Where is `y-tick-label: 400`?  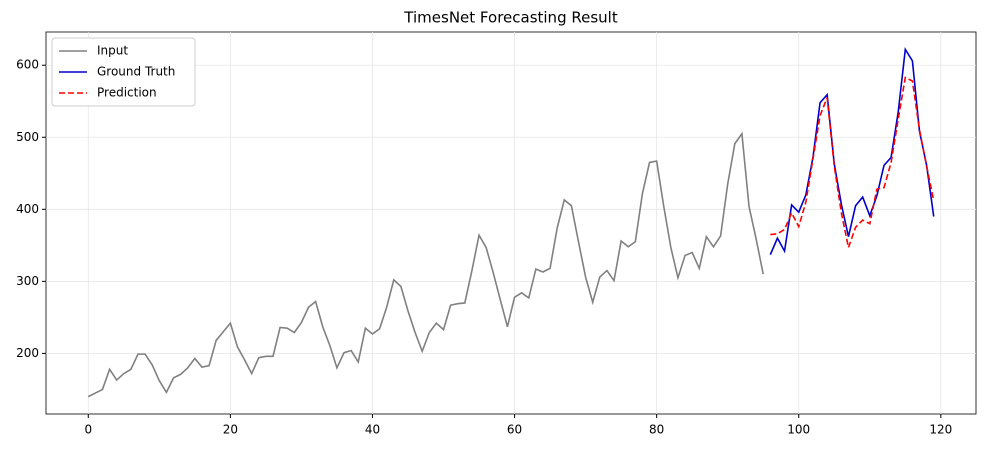
y-tick-label: 400 is located at coordinates (27, 209).